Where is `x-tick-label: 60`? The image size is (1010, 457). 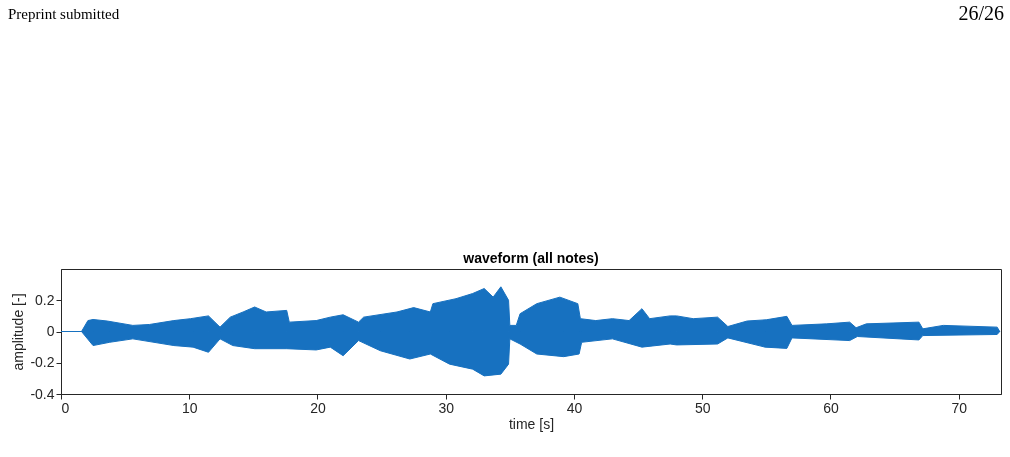 x-tick-label: 60 is located at coordinates (831, 407).